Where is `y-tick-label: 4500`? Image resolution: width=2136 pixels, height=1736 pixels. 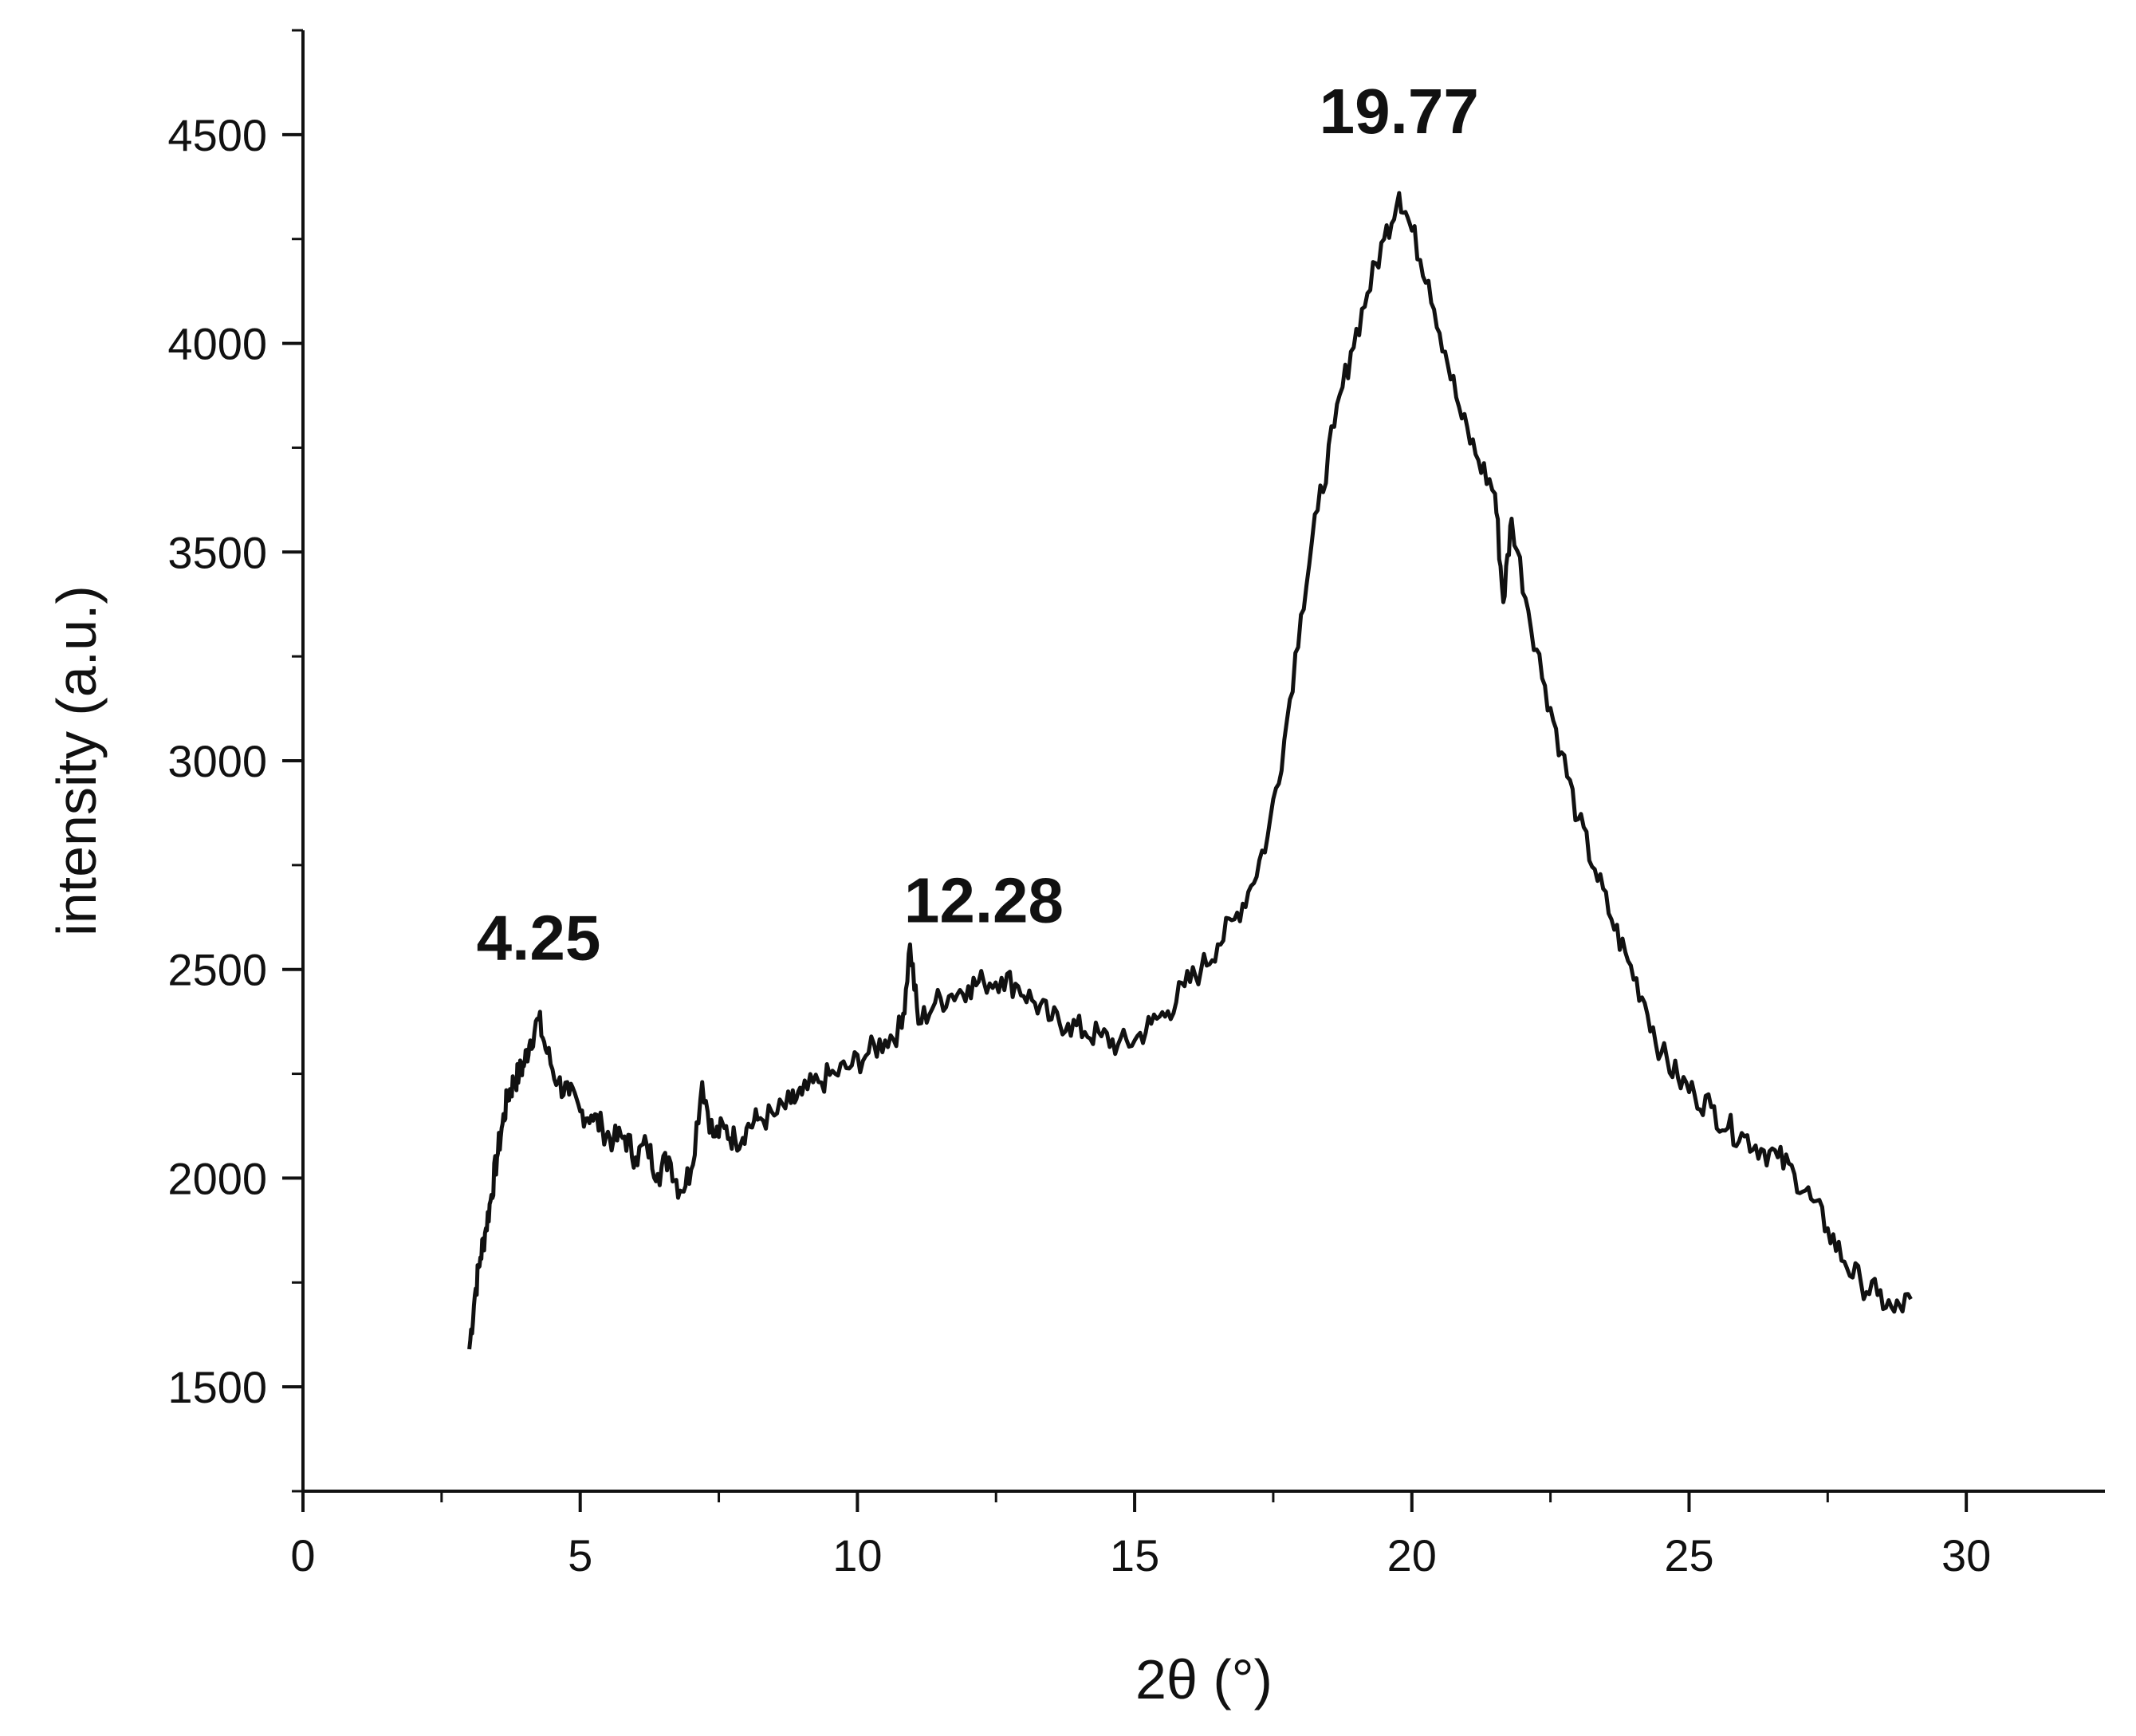 y-tick-label: 4500 is located at coordinates (217, 135).